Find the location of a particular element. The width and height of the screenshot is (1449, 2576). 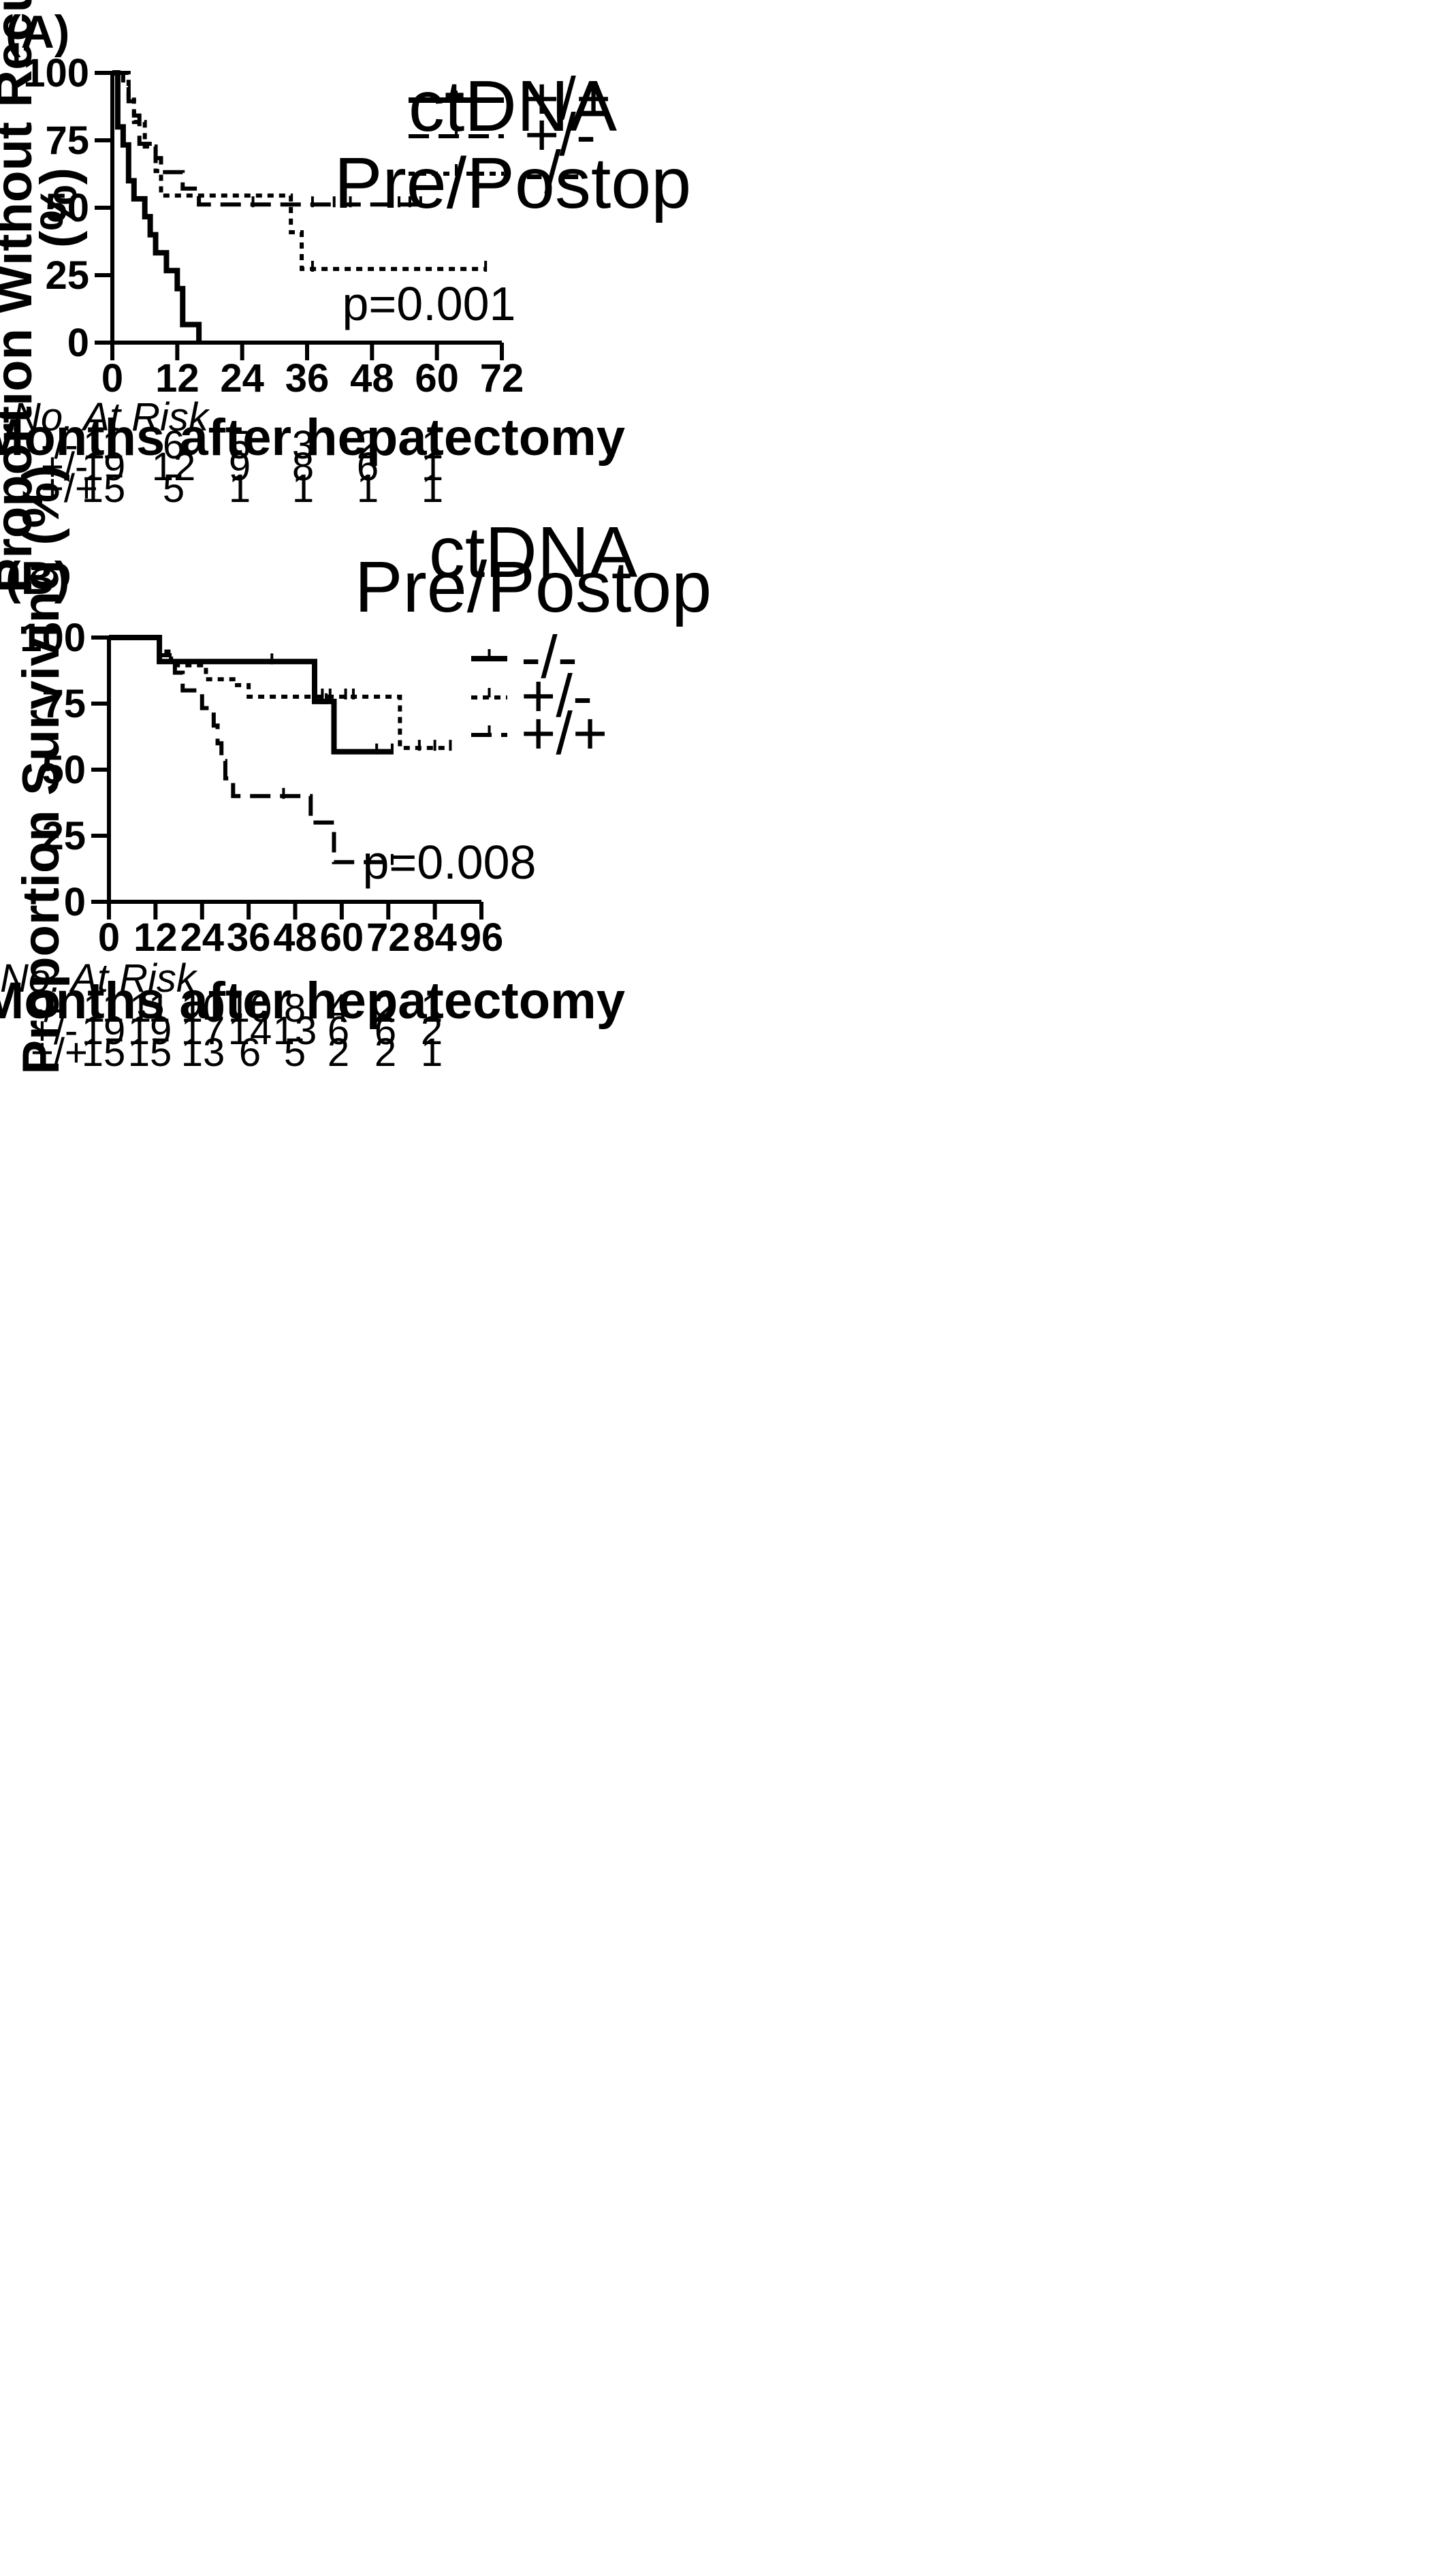

panel-label: (B) is located at coordinates (37, 578).